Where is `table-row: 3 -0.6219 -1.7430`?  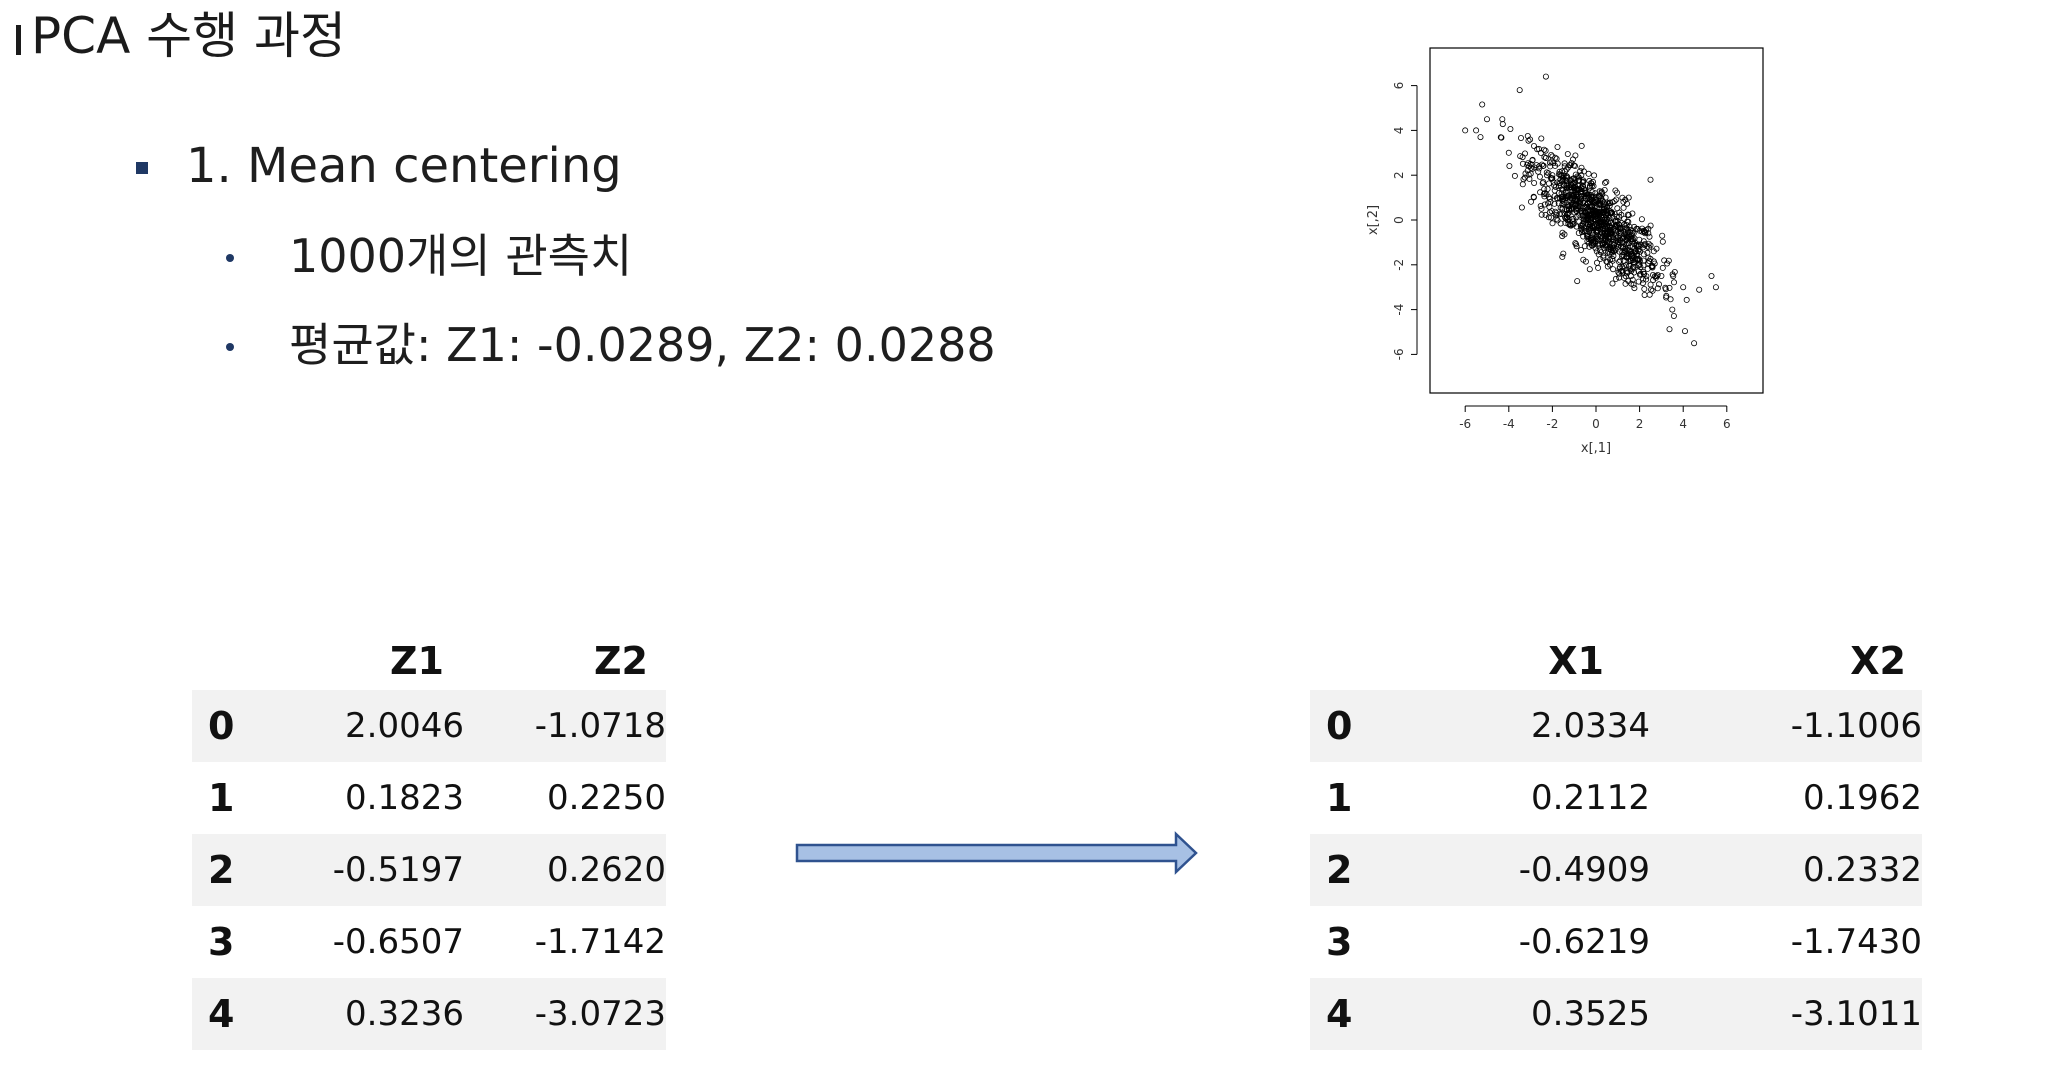 table-row: 3 -0.6219 -1.7430 is located at coordinates (1616, 942).